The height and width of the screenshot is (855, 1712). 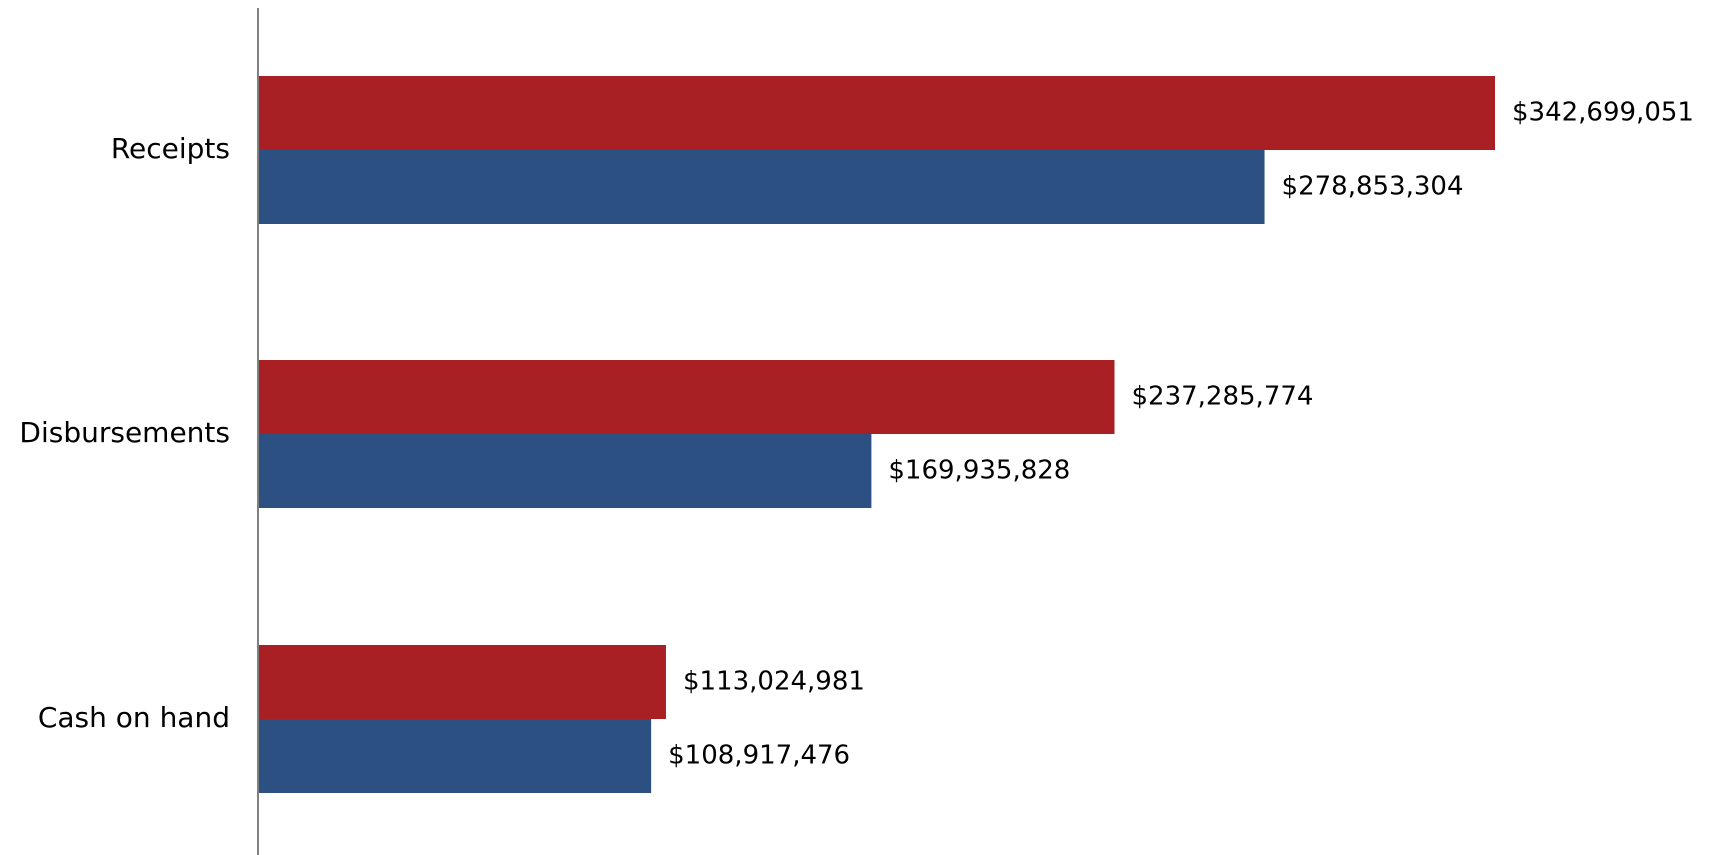 I want to click on category-label-cash-on-hand: Cash on hand, so click(x=134, y=717).